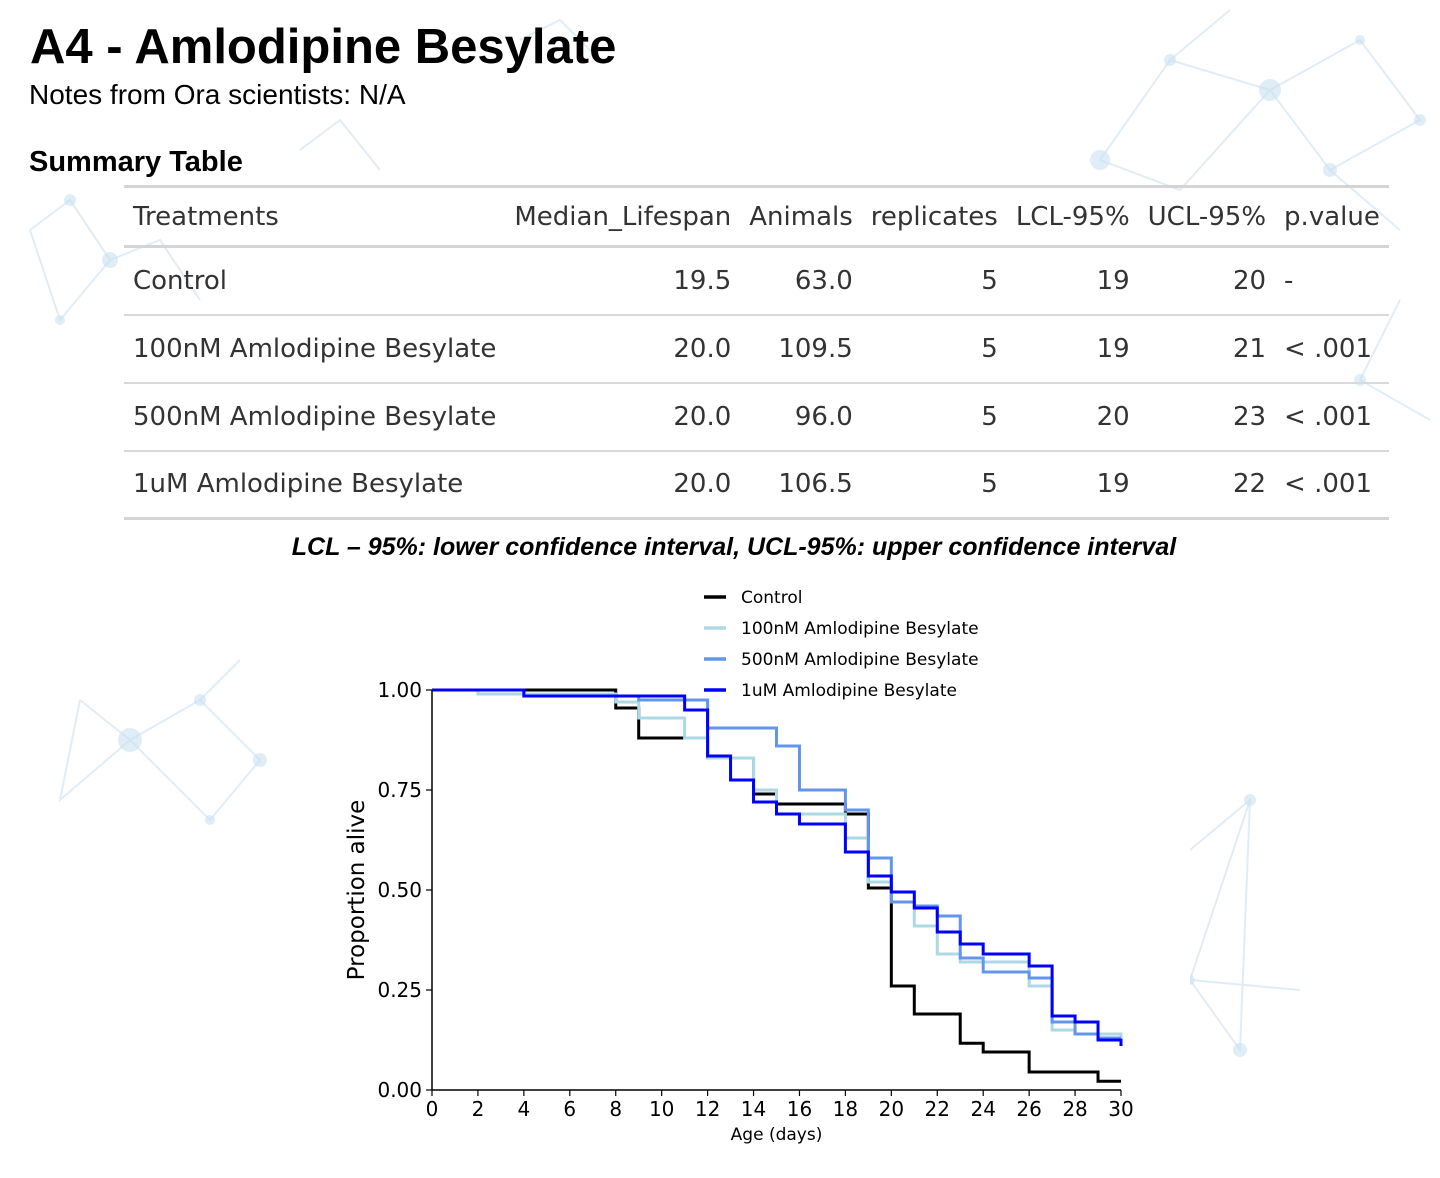  Describe the element at coordinates (707, 1109) in the screenshot. I see `x-tick-label: 12` at that location.